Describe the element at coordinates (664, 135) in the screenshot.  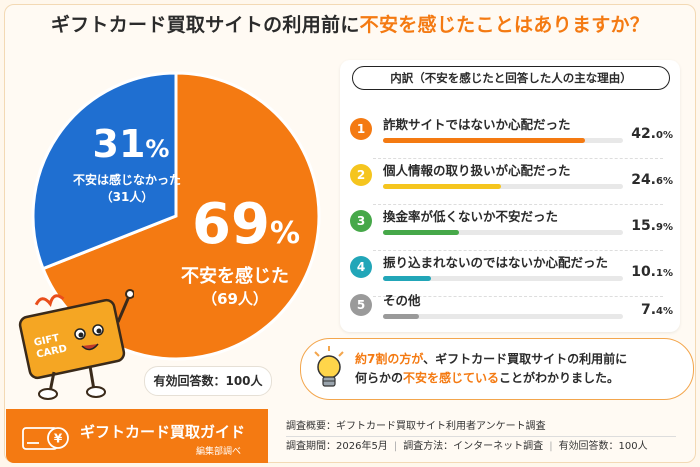
I see `reason-percent-dec-1: 0%` at that location.